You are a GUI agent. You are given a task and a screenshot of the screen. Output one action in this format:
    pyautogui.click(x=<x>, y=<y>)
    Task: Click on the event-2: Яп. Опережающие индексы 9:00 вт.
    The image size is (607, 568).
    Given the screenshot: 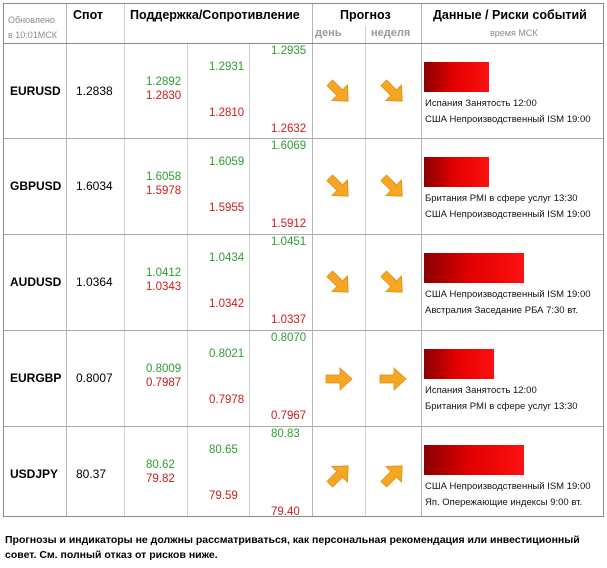 What is the action you would take?
    pyautogui.click(x=504, y=502)
    